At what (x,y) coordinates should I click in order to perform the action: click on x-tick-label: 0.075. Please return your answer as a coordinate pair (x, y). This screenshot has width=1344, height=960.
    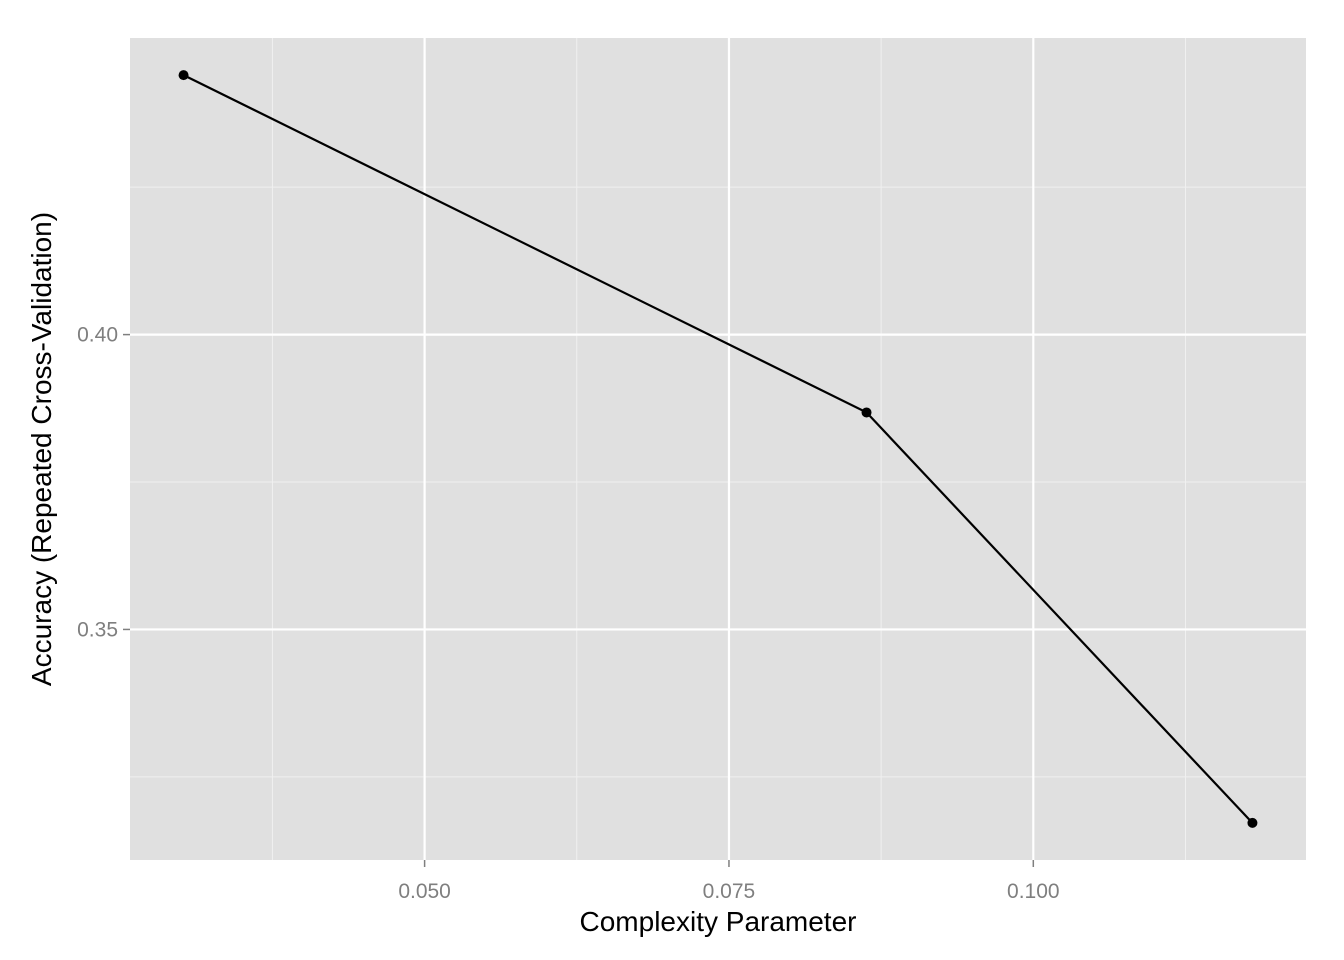
    Looking at the image, I should click on (729, 891).